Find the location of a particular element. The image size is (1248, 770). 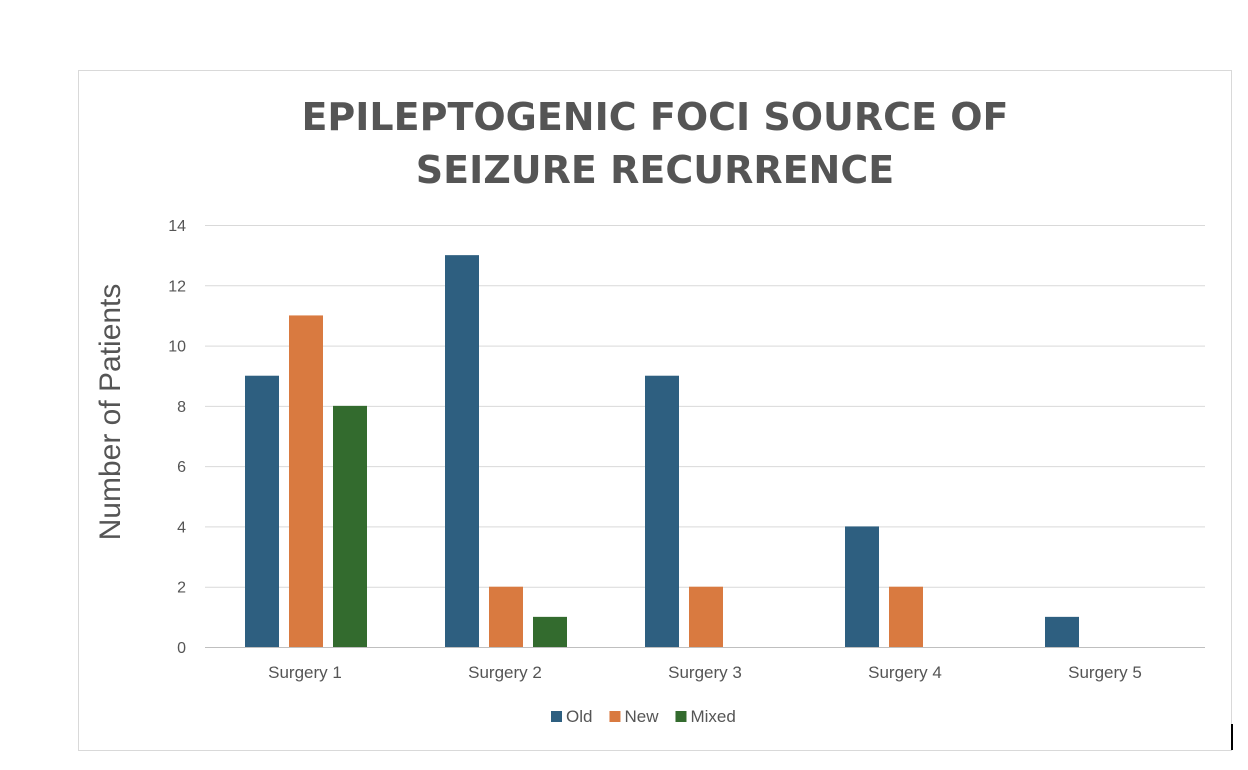

legend-swatch-new is located at coordinates (615, 716).